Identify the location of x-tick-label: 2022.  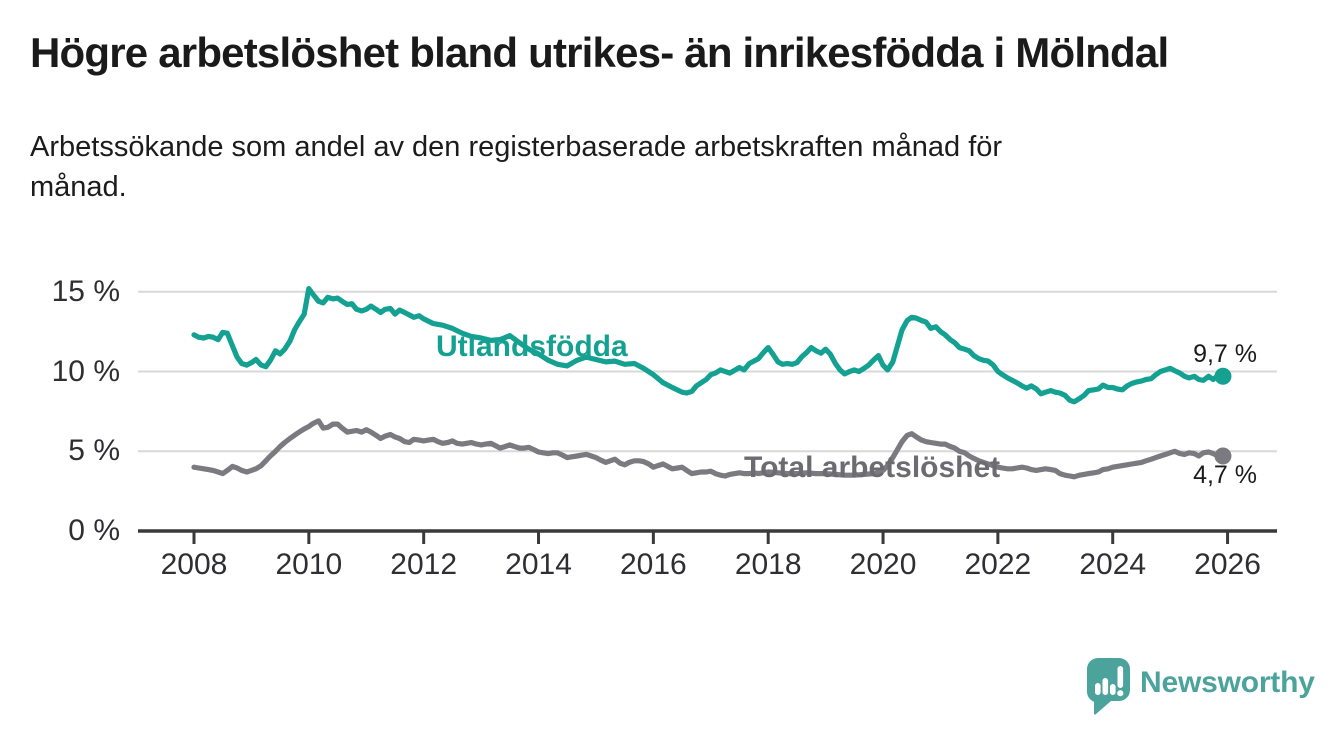
(998, 564).